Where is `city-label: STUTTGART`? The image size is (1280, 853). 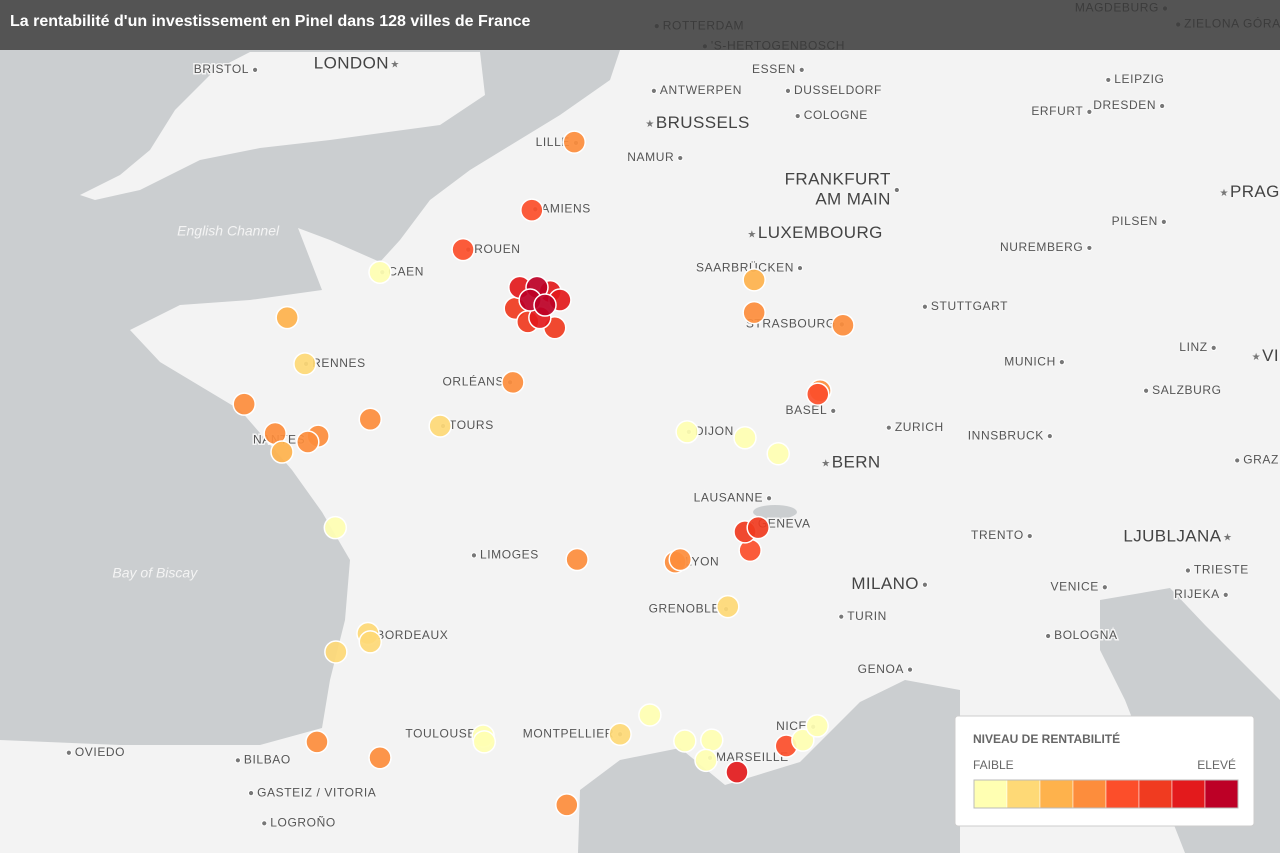 city-label: STUTTGART is located at coordinates (969, 306).